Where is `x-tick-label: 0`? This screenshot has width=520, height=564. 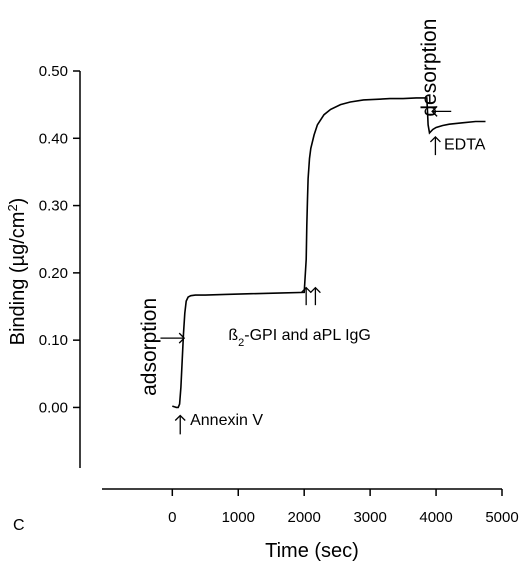 x-tick-label: 0 is located at coordinates (172, 517).